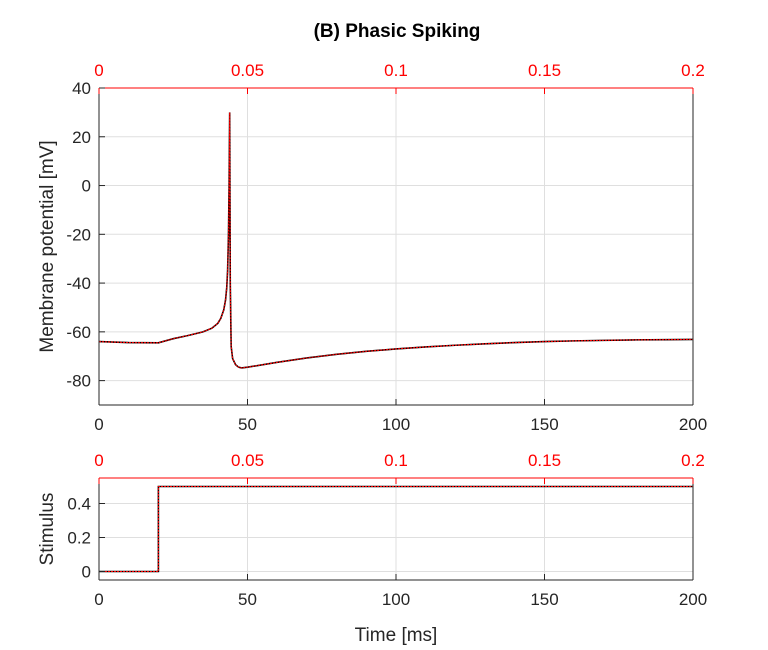 The width and height of the screenshot is (768, 650). Describe the element at coordinates (247, 599) in the screenshot. I see `stimulus-x-tick-label: 50` at that location.